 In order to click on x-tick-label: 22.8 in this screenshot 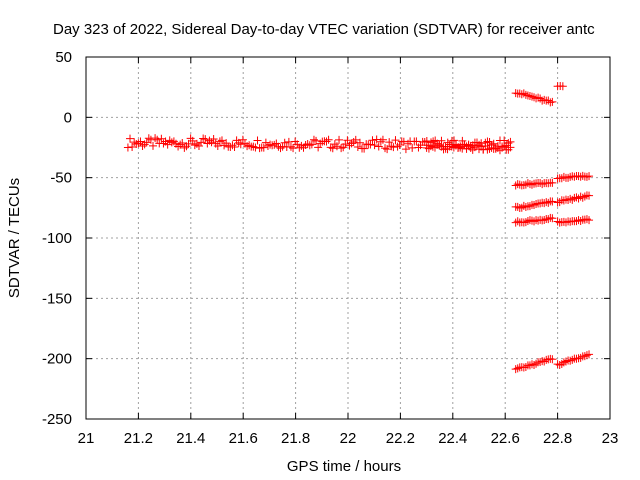, I will do `click(557, 438)`.